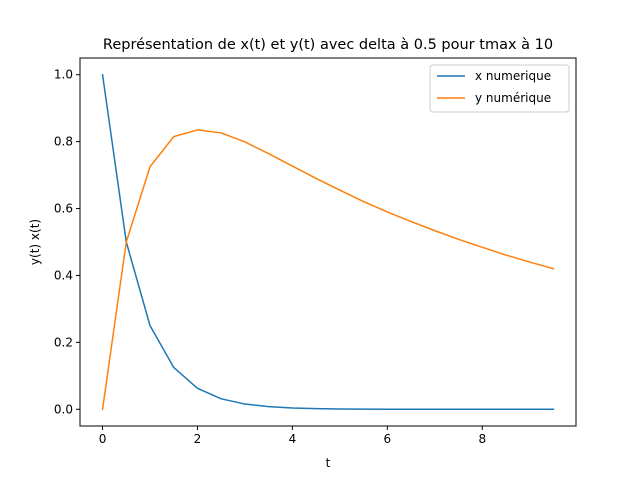 The image size is (640, 484). Describe the element at coordinates (63, 209) in the screenshot. I see `y-tick-label: 0.6` at that location.